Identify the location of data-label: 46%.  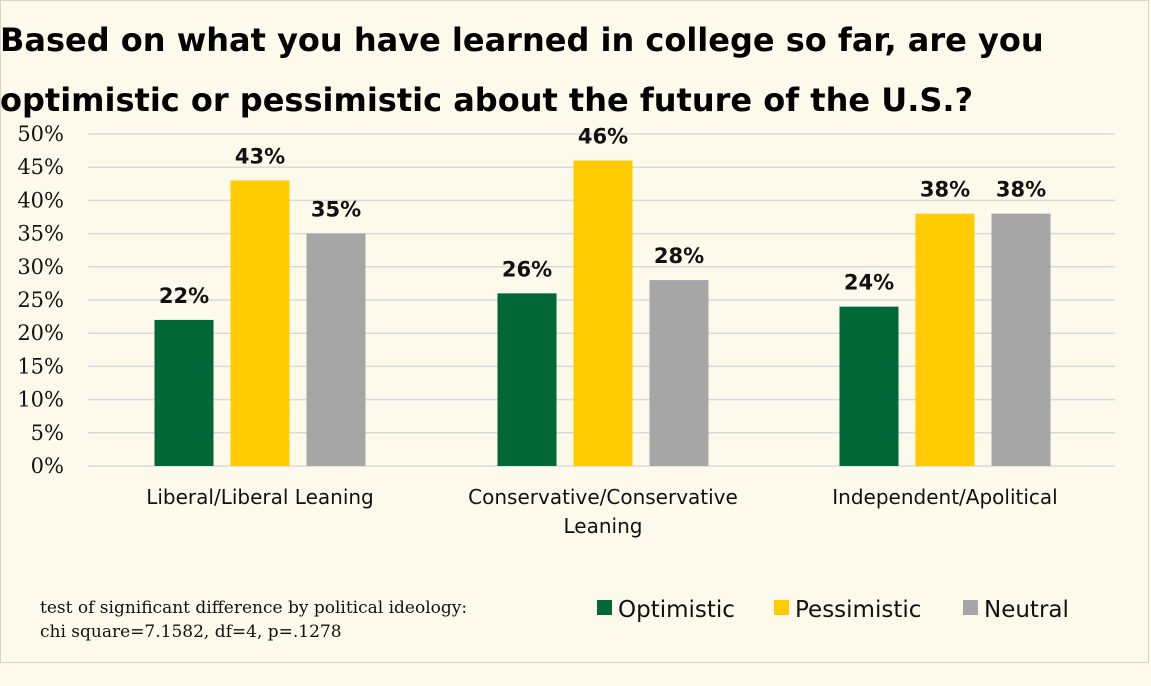
(603, 137).